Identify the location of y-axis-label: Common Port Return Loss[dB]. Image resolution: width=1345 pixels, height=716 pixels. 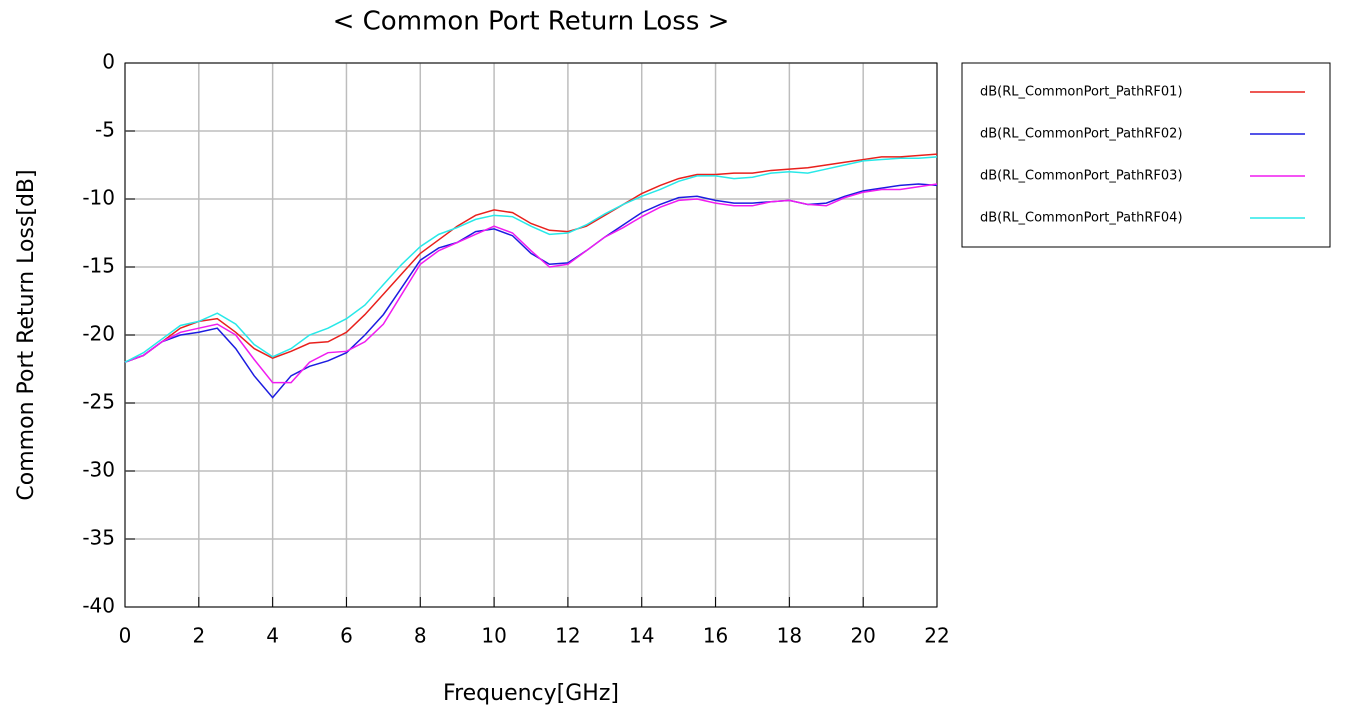
(26, 334).